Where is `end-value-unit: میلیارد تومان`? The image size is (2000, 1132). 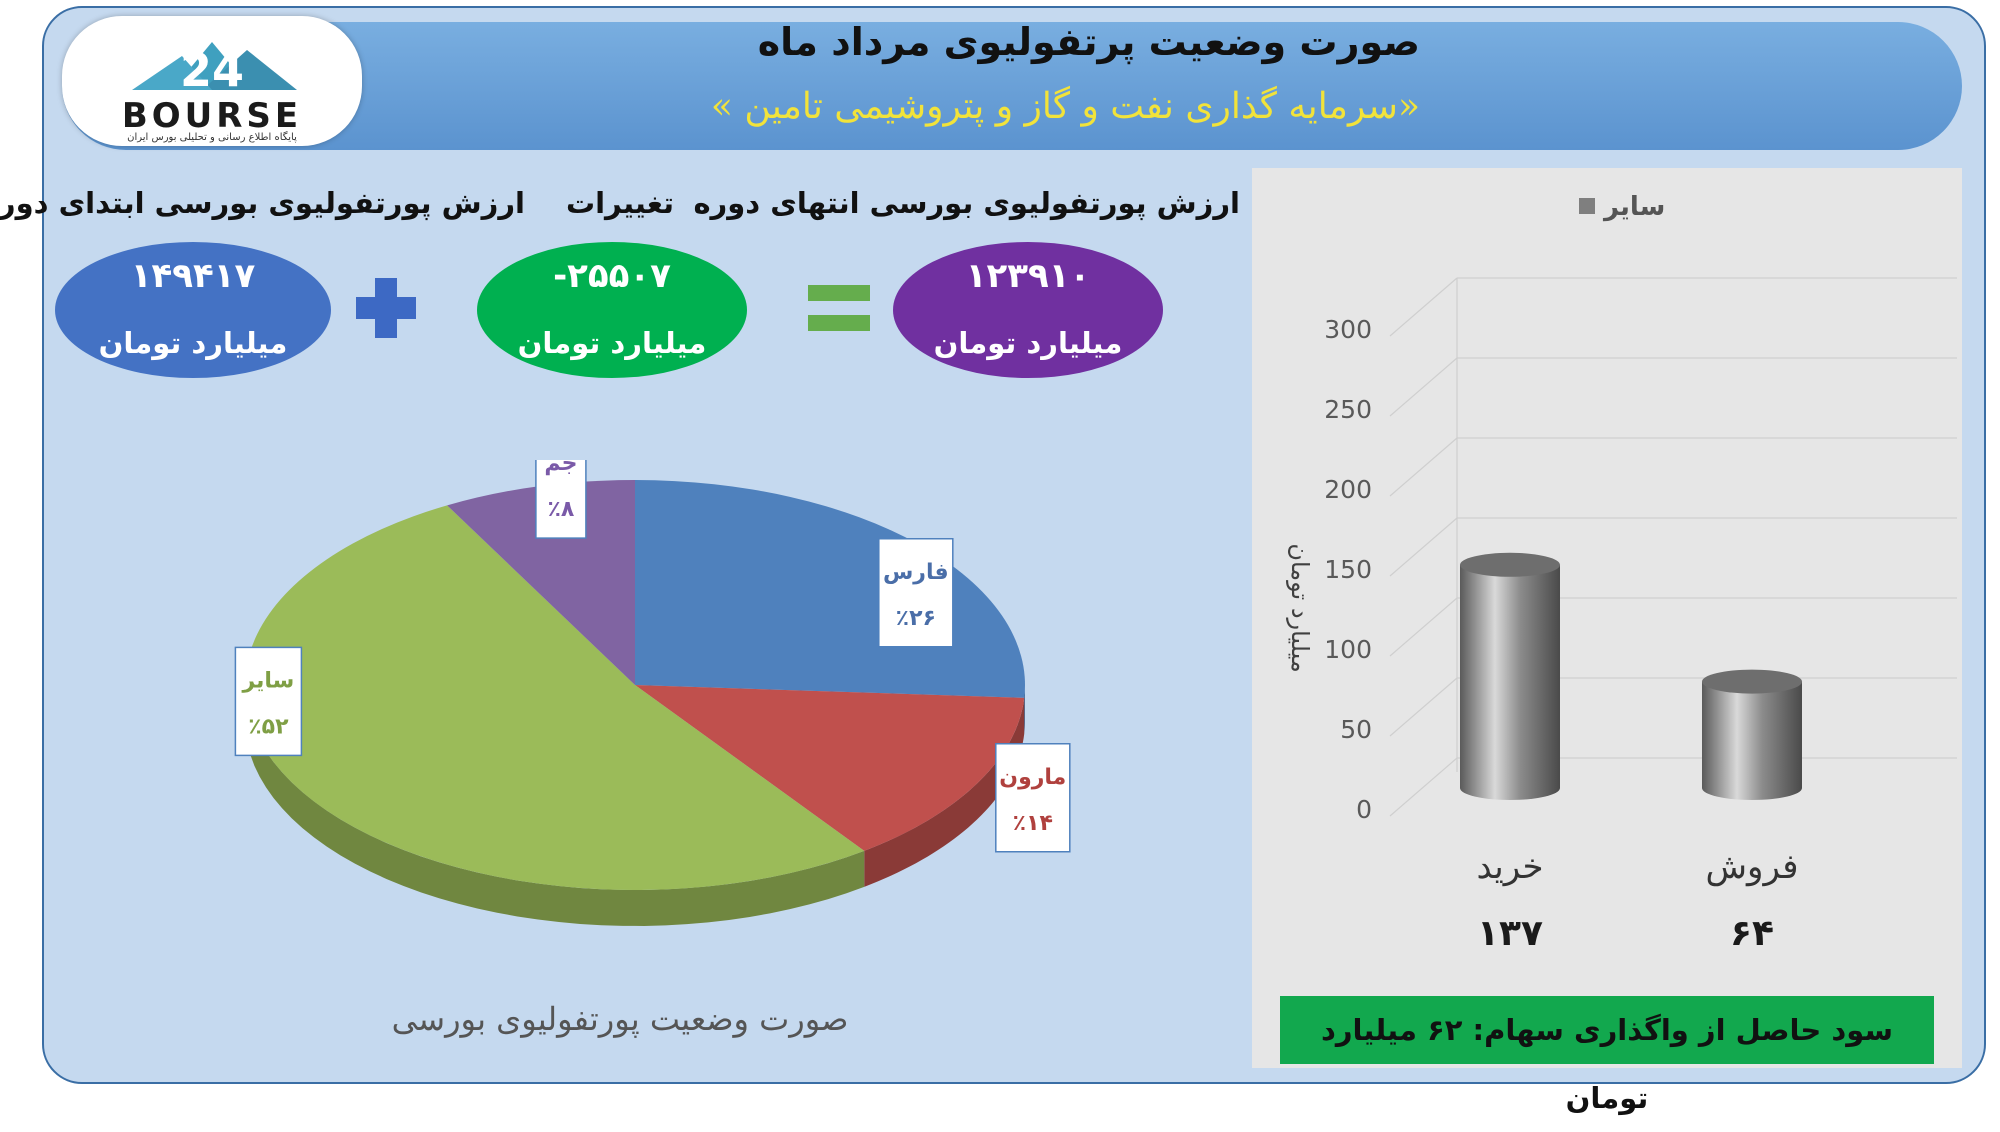
end-value-unit: میلیارد تومان is located at coordinates (1028, 343).